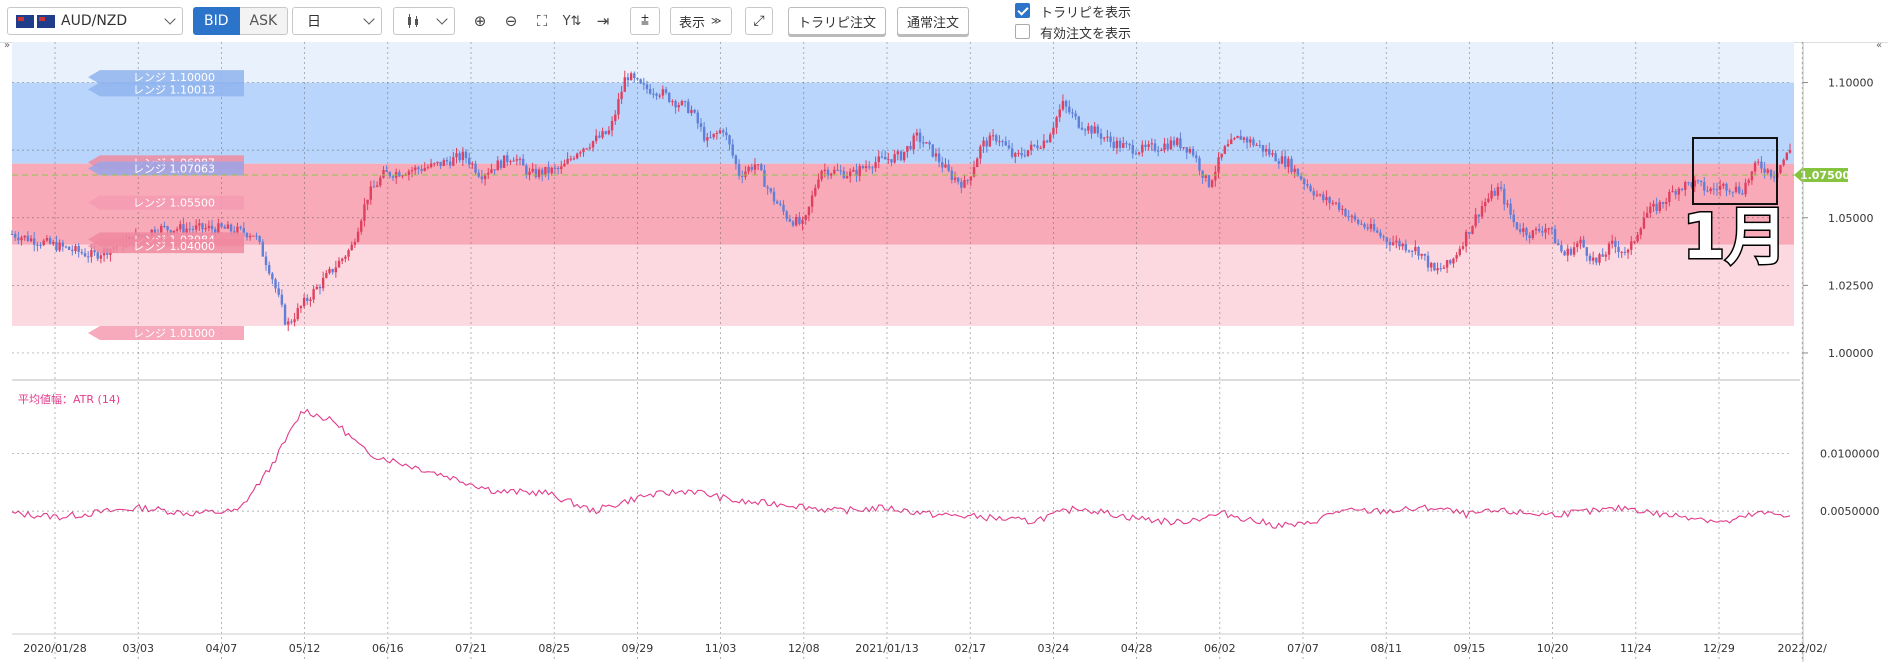  What do you see at coordinates (933, 21) in the screenshot?
I see `normal-order-button: 通常注文` at bounding box center [933, 21].